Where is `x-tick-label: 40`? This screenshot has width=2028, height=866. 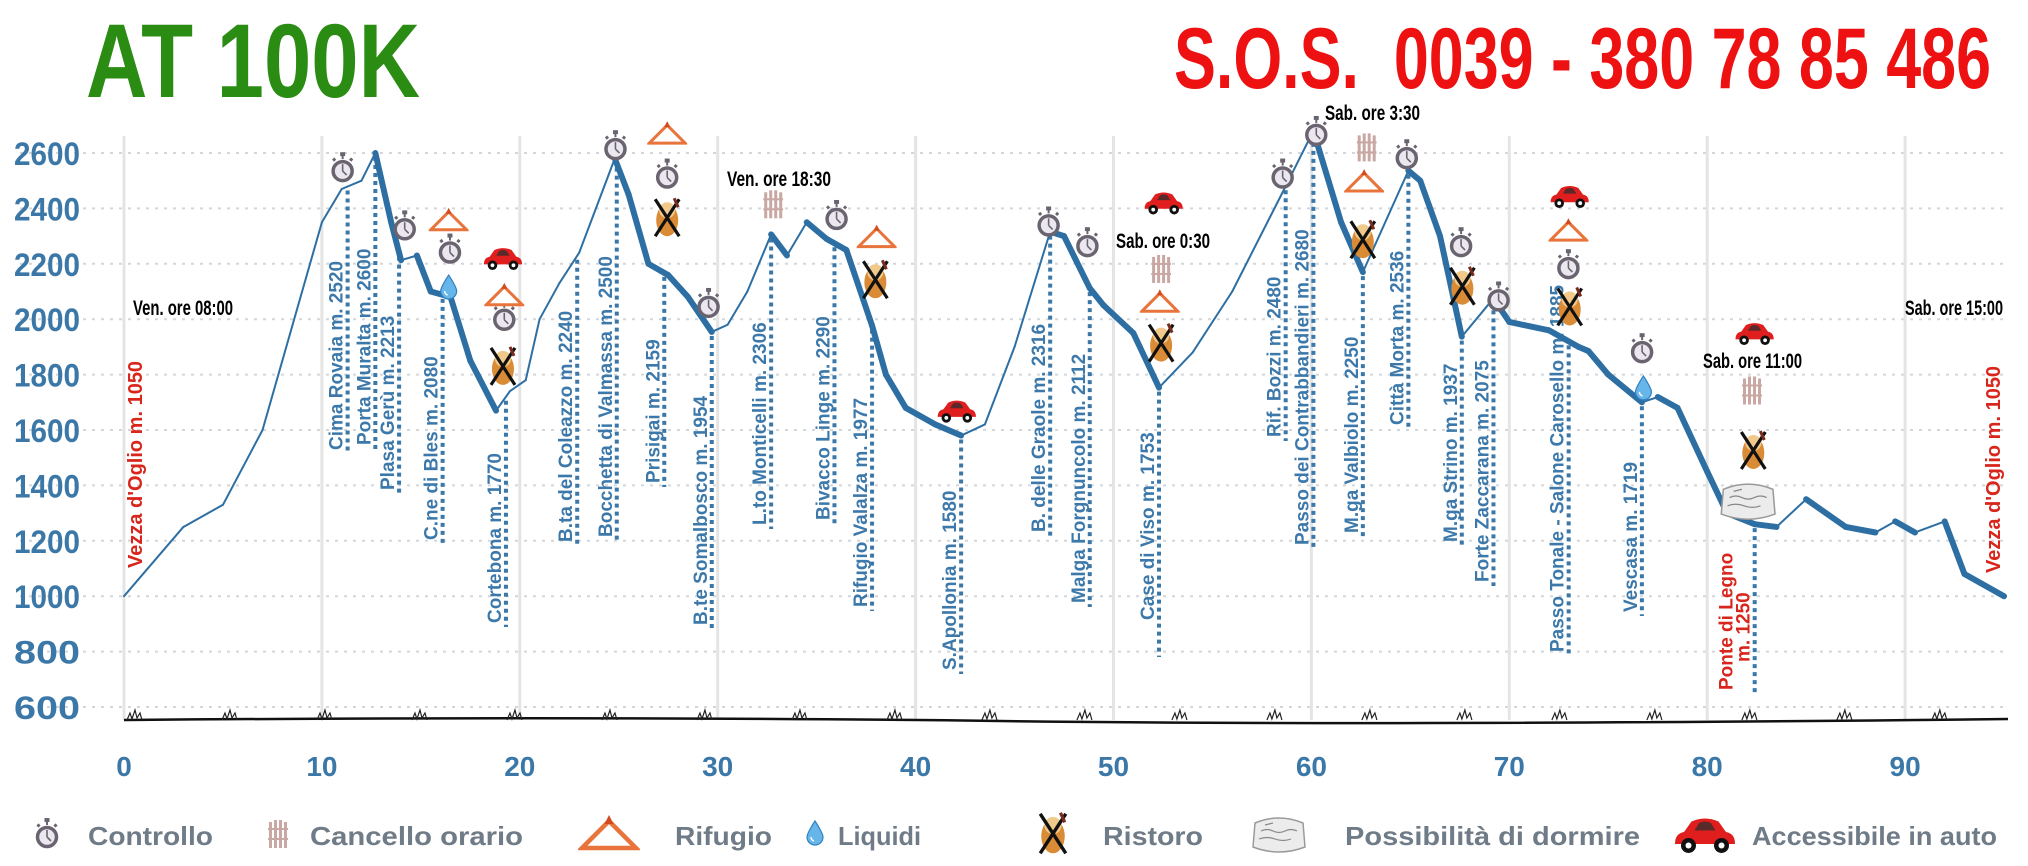 x-tick-label: 40 is located at coordinates (915, 766).